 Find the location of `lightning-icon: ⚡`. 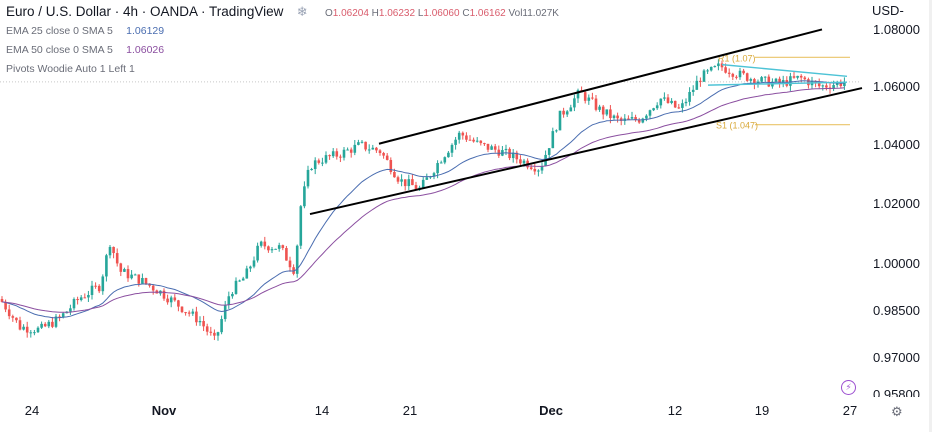

lightning-icon: ⚡ is located at coordinates (848, 387).